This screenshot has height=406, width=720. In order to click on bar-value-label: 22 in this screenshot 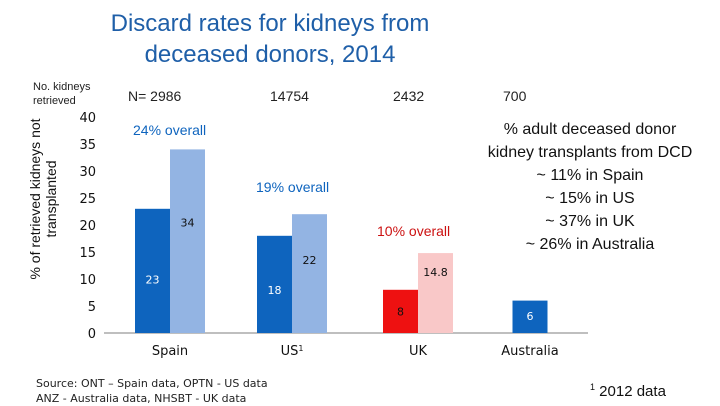, I will do `click(310, 260)`.